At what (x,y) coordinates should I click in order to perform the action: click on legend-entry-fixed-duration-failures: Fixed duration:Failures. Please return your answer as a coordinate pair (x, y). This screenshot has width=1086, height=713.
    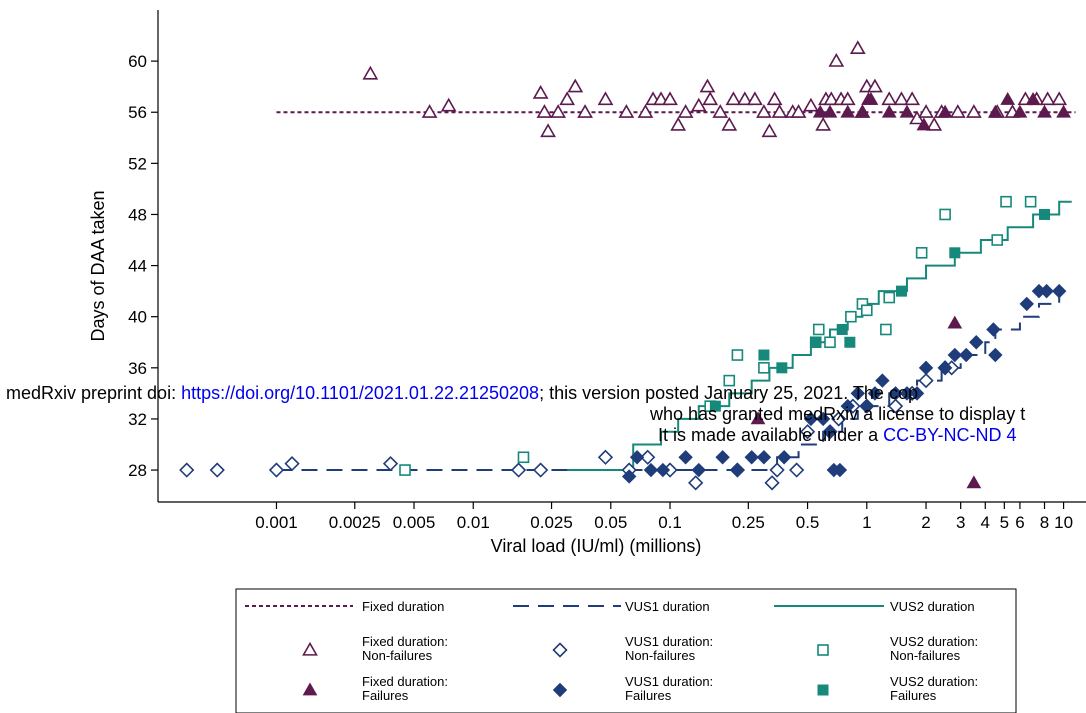
    Looking at the image, I should click on (375, 688).